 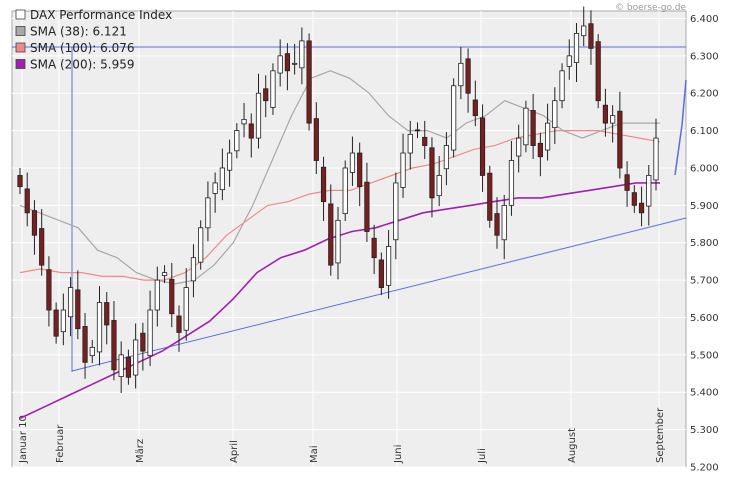 I want to click on x-month-label: Juli, so click(x=482, y=456).